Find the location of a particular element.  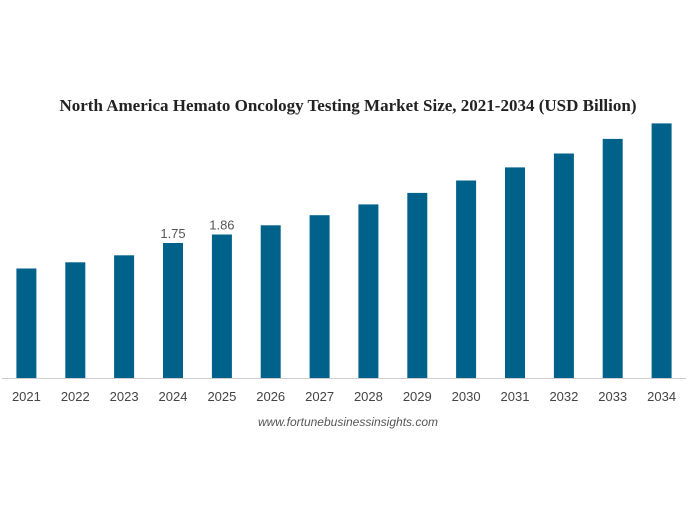

bar-2023 is located at coordinates (124, 316).